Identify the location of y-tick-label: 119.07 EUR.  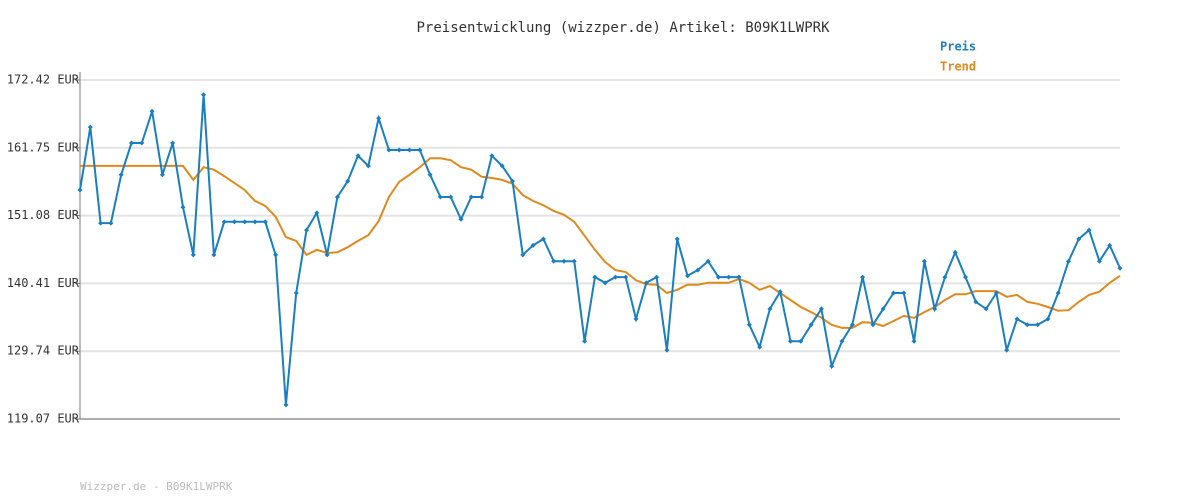
(43, 419).